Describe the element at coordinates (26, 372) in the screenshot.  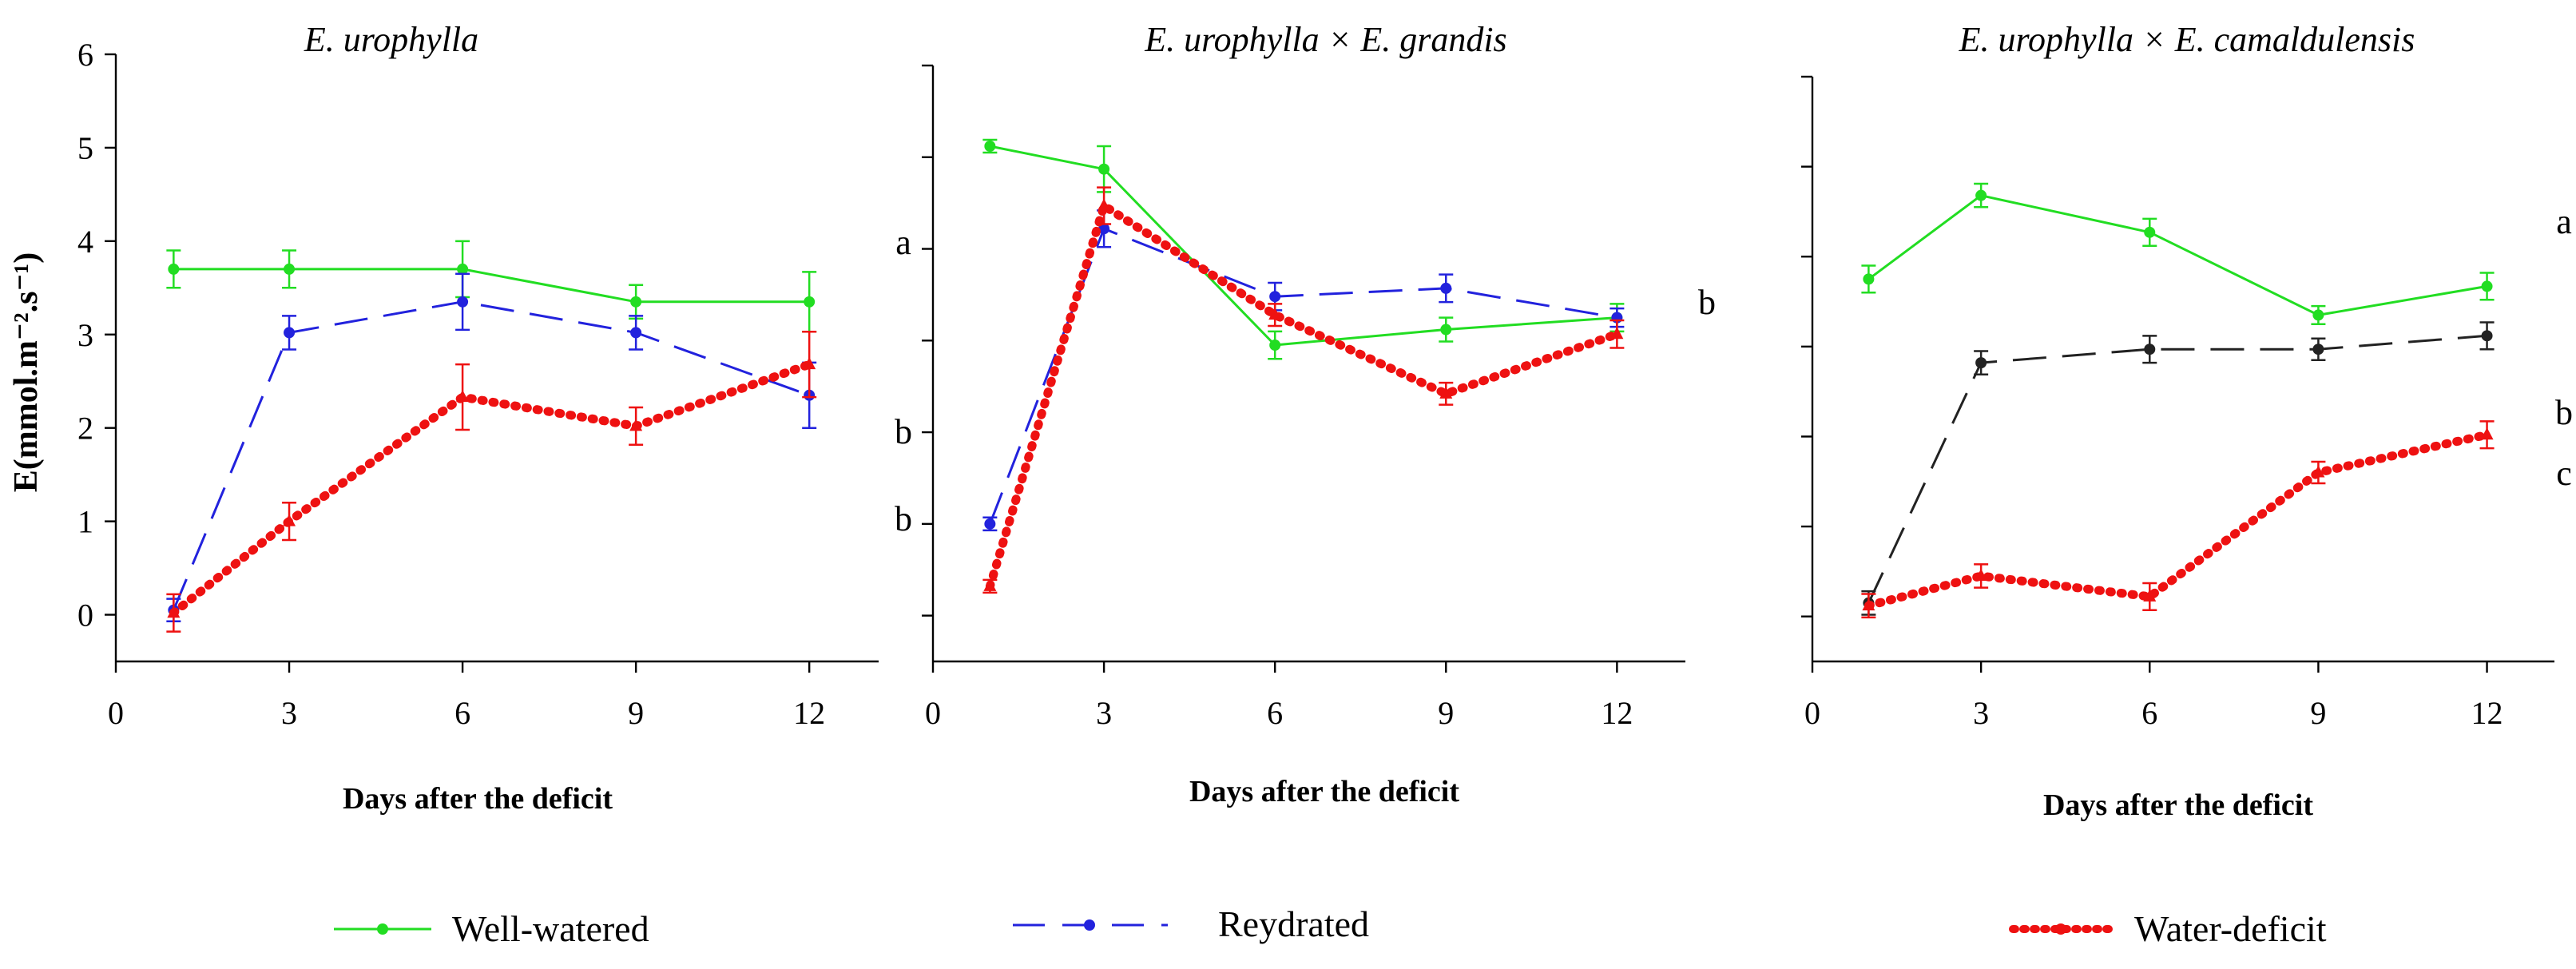
I see `y-axis-label: E(mmol.m⁻².s⁻¹)` at that location.